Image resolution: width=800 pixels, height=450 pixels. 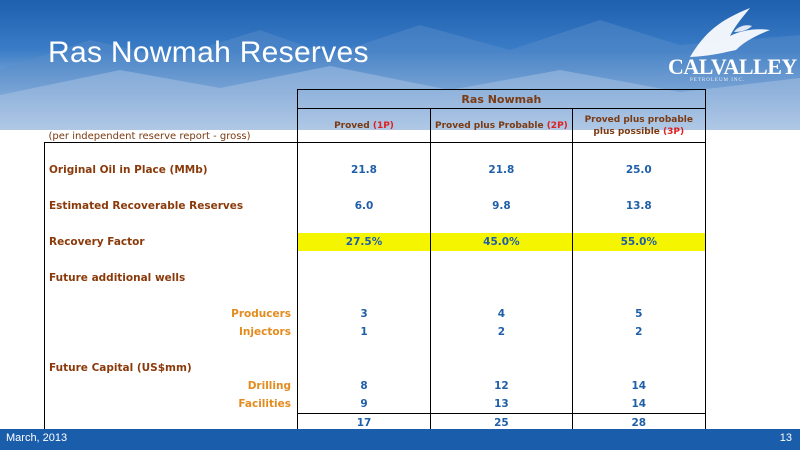 What do you see at coordinates (37, 438) in the screenshot?
I see `footer-date: March, 2013` at bounding box center [37, 438].